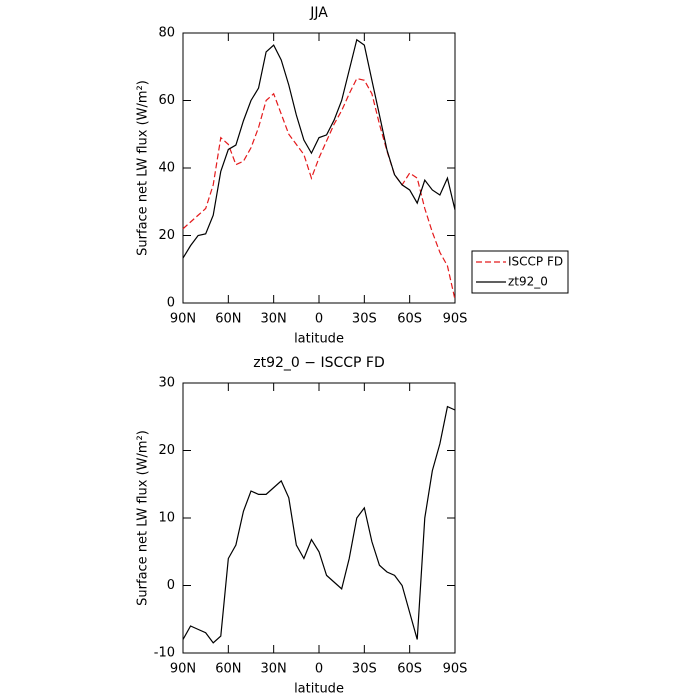  I want to click on y-tick-label: 10, so click(166, 518).